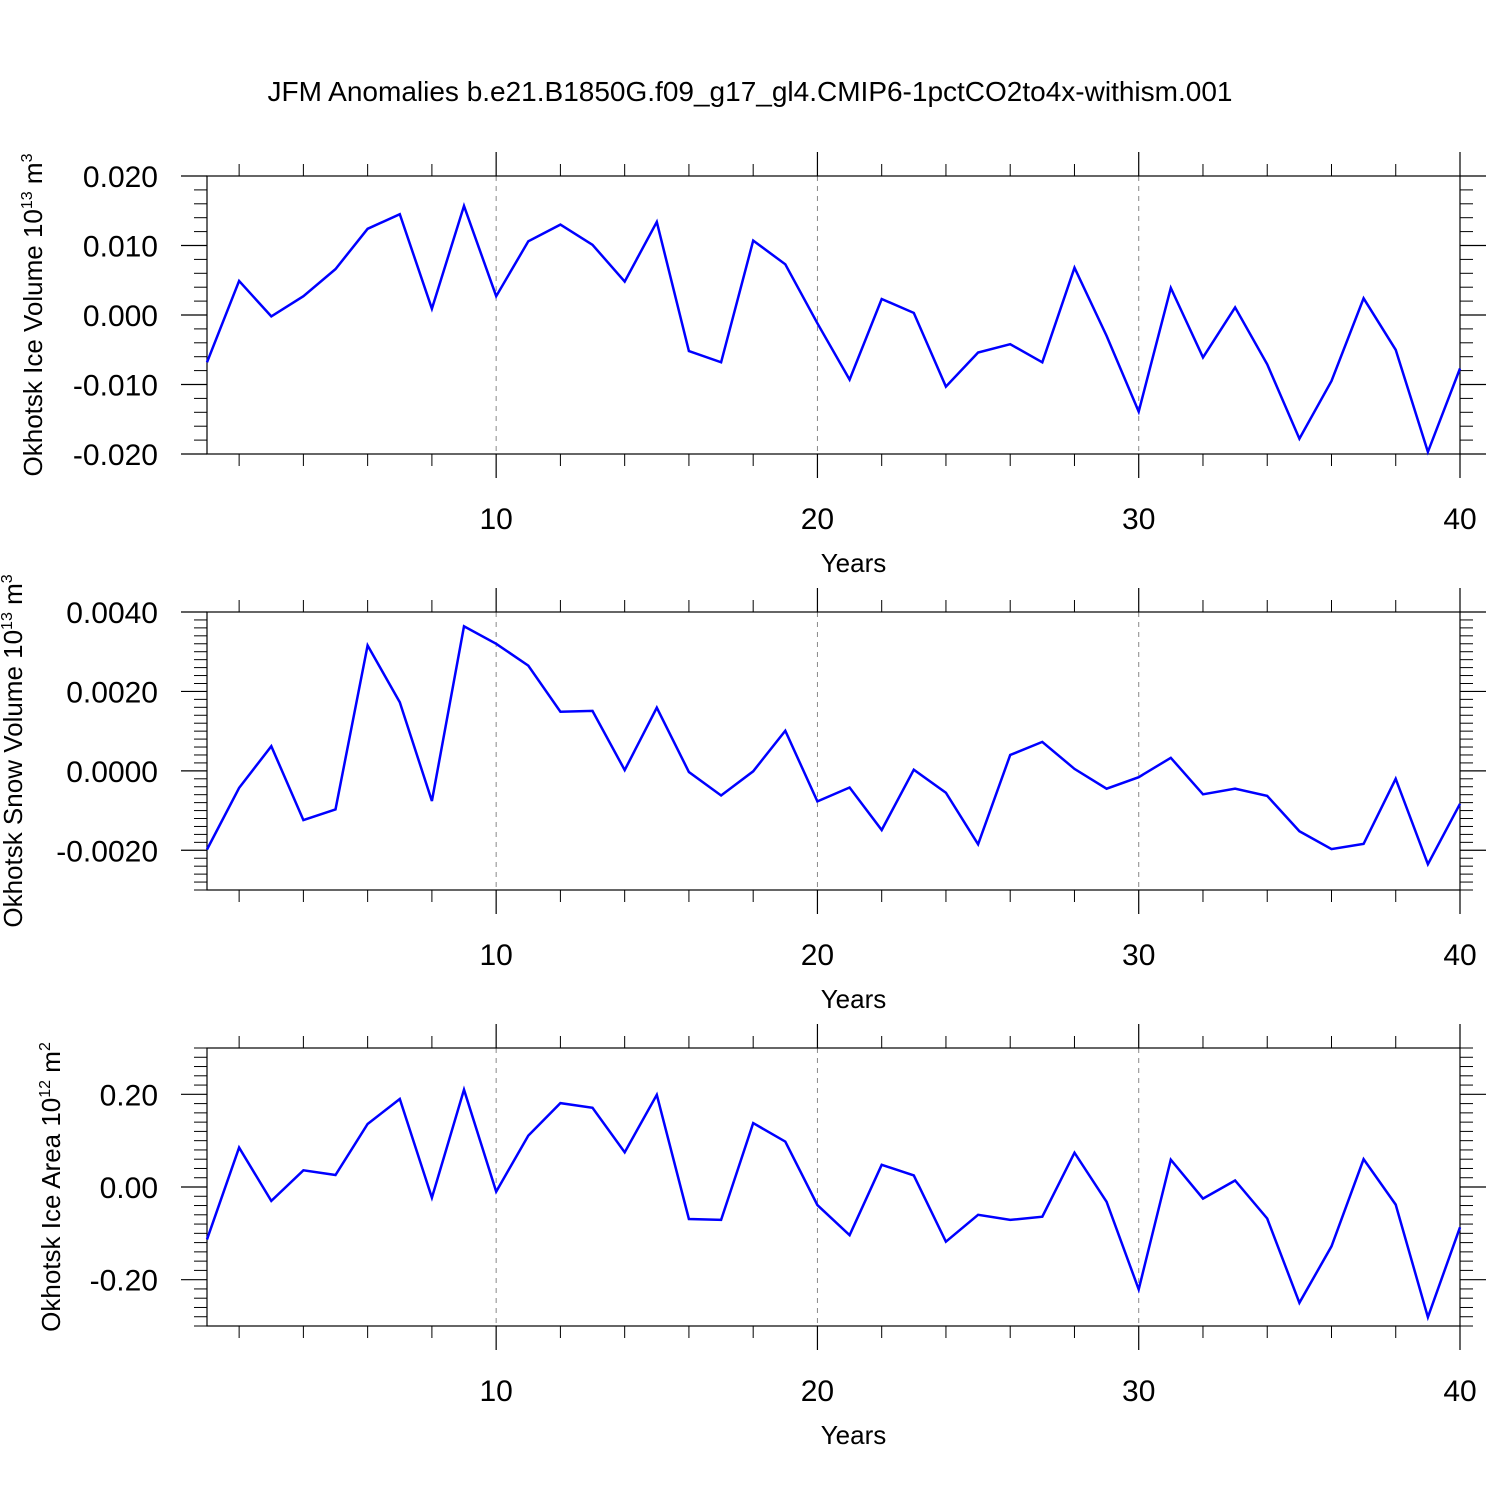 This screenshot has height=1500, width=1500. I want to click on y-tick-label: 0.20, so click(129, 1095).